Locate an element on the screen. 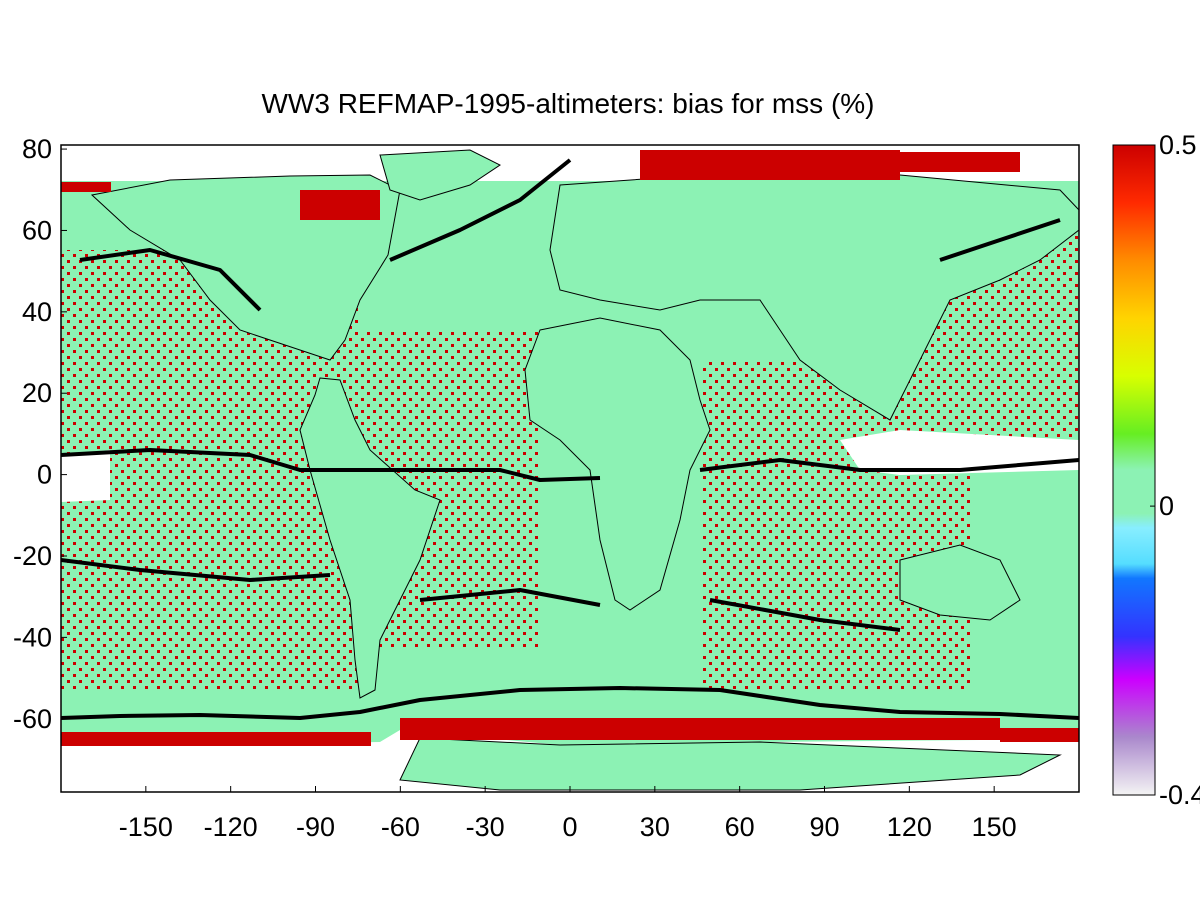 This screenshot has height=901, width=1200. arctic-bias-canadian is located at coordinates (340, 205).